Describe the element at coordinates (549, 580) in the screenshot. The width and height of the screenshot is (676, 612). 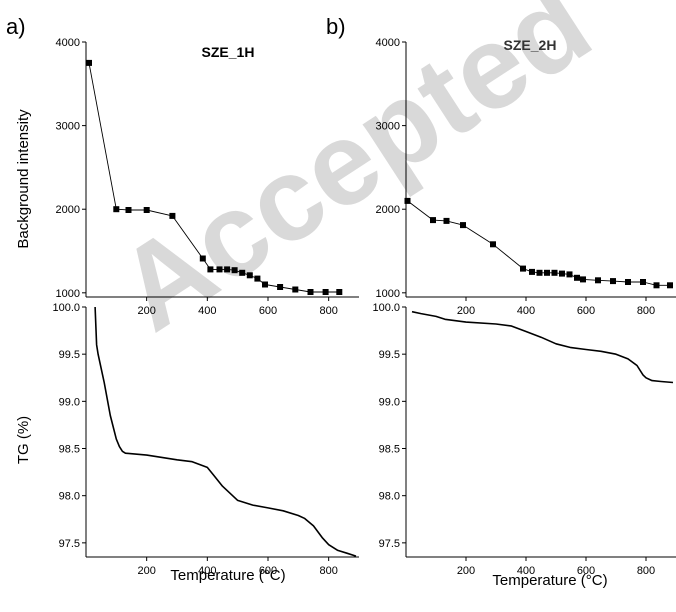
I see `x-axis-label-b: Temperature (°C)` at that location.